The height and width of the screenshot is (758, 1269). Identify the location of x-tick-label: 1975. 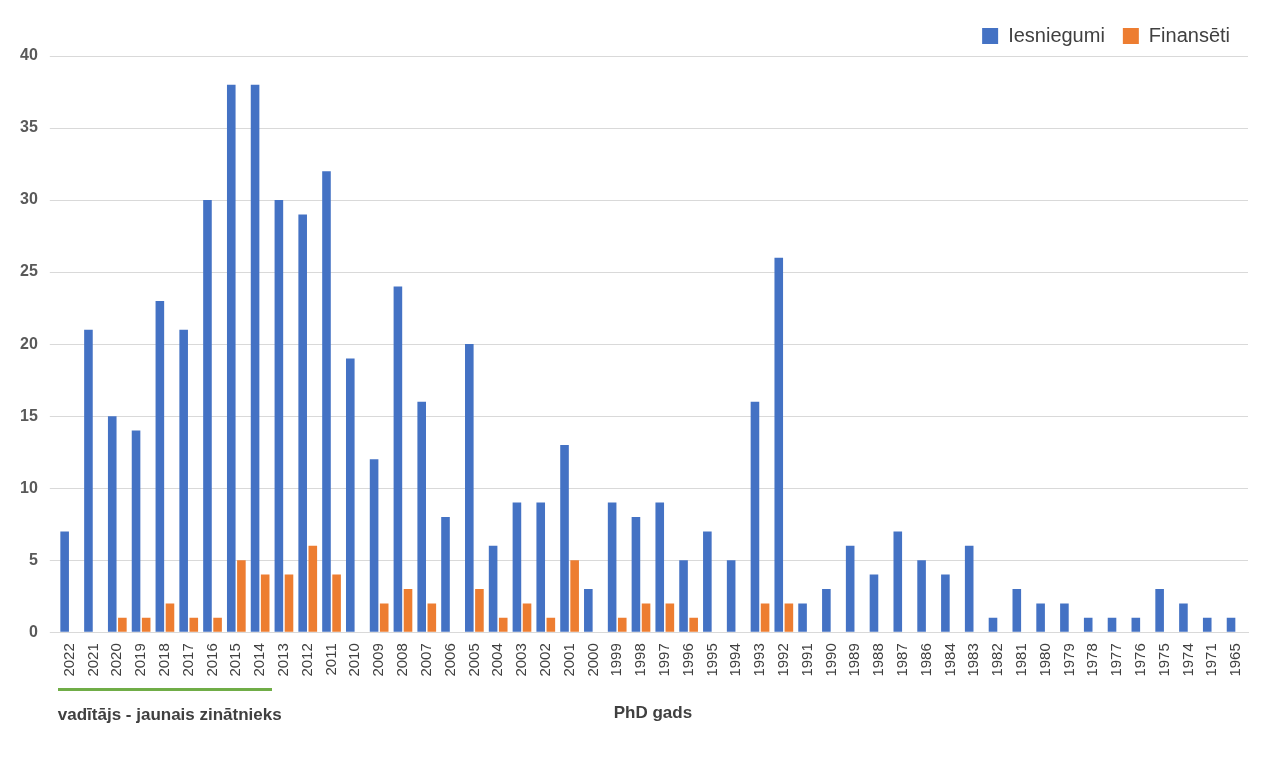
(1163, 660).